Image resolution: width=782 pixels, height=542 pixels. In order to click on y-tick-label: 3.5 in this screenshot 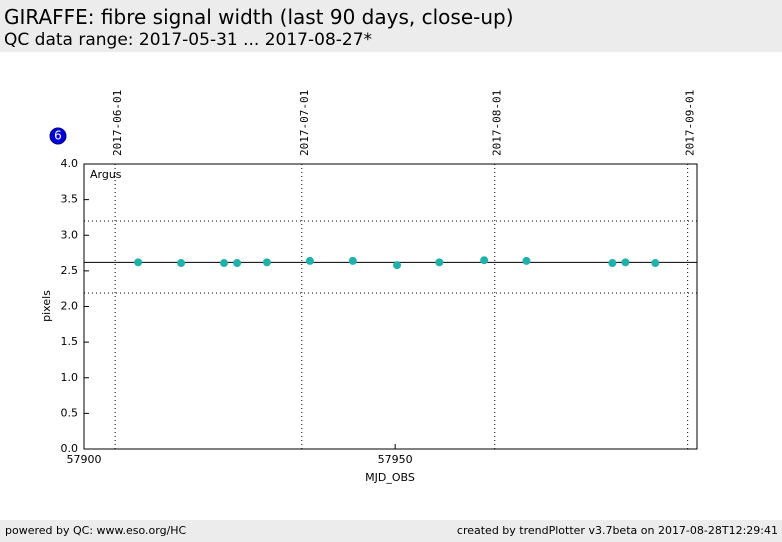, I will do `click(70, 199)`.